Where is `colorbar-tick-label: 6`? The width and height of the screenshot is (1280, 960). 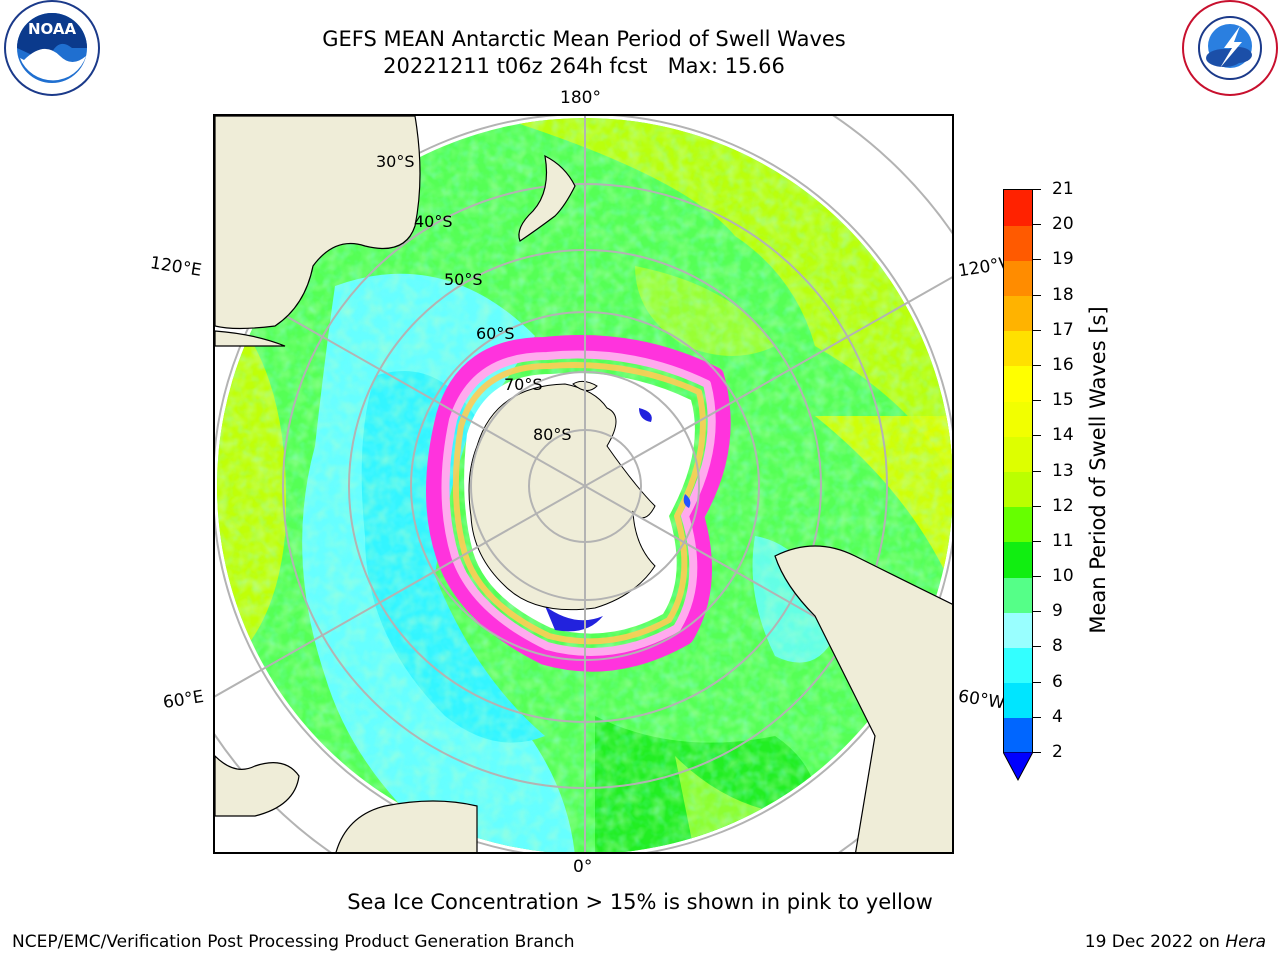 colorbar-tick-label: 6 is located at coordinates (1057, 682).